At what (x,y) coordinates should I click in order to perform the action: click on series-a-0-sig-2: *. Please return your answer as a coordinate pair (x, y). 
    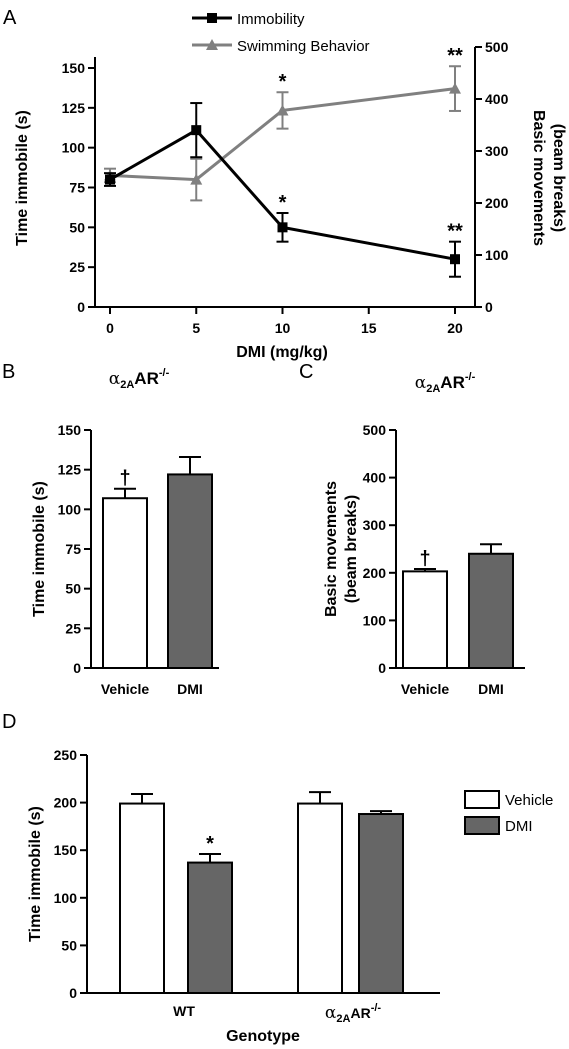
    Looking at the image, I should click on (283, 203).